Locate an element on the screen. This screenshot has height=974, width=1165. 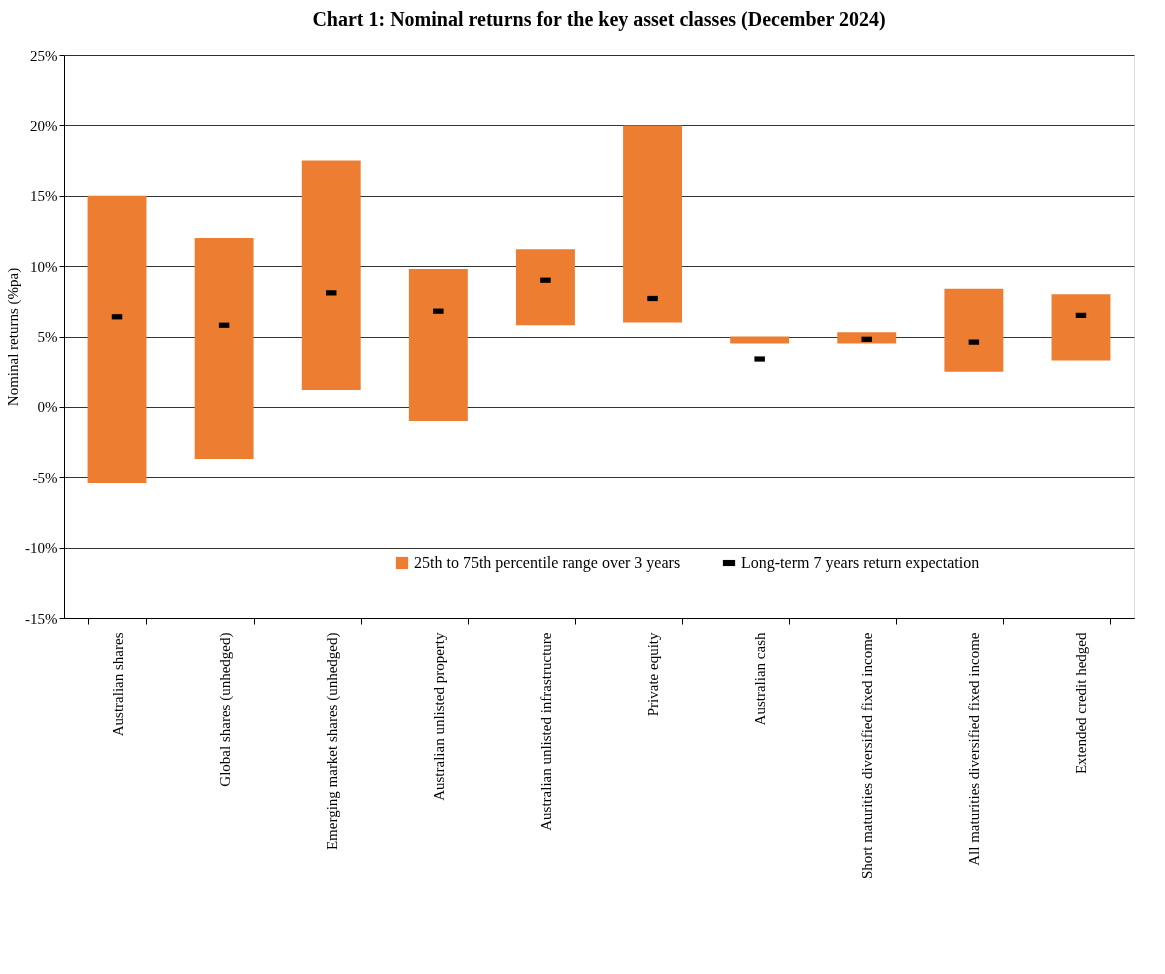
x-tick-label: Global shares (unhedged) is located at coordinates (225, 709).